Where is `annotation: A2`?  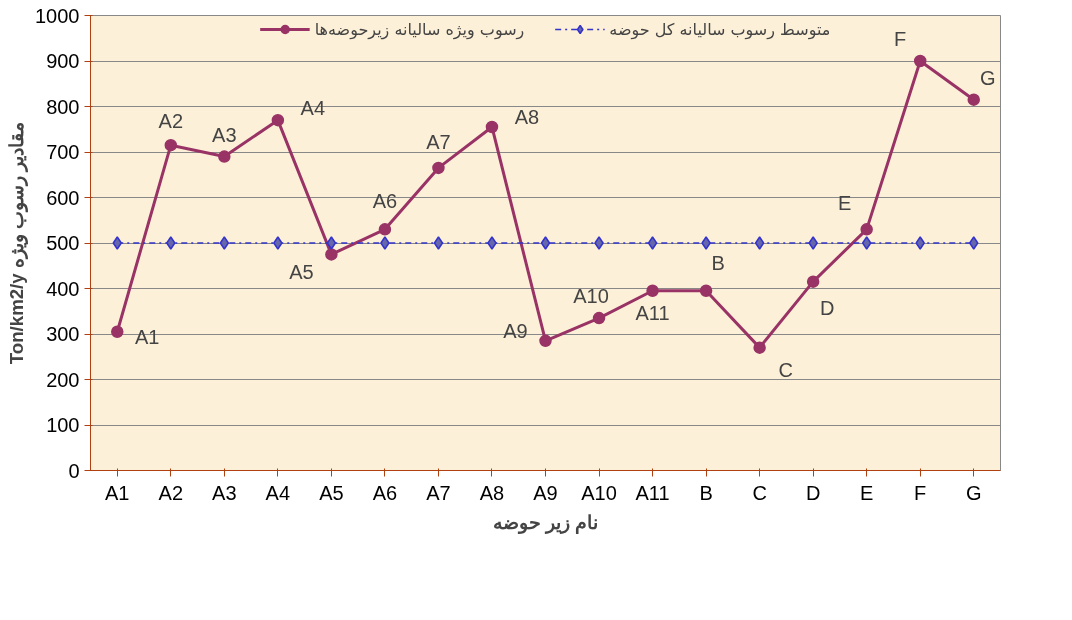 annotation: A2 is located at coordinates (171, 121).